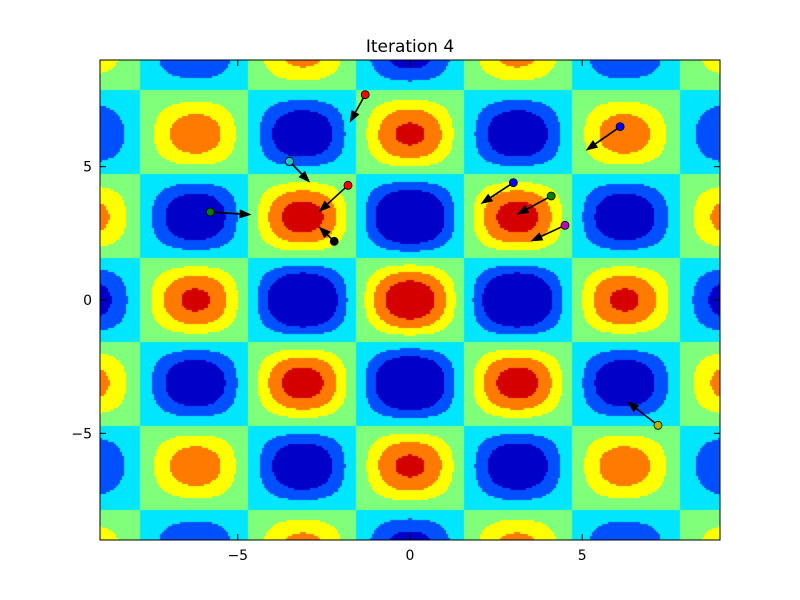 The height and width of the screenshot is (600, 800). I want to click on y-tick-label: 5, so click(87, 168).